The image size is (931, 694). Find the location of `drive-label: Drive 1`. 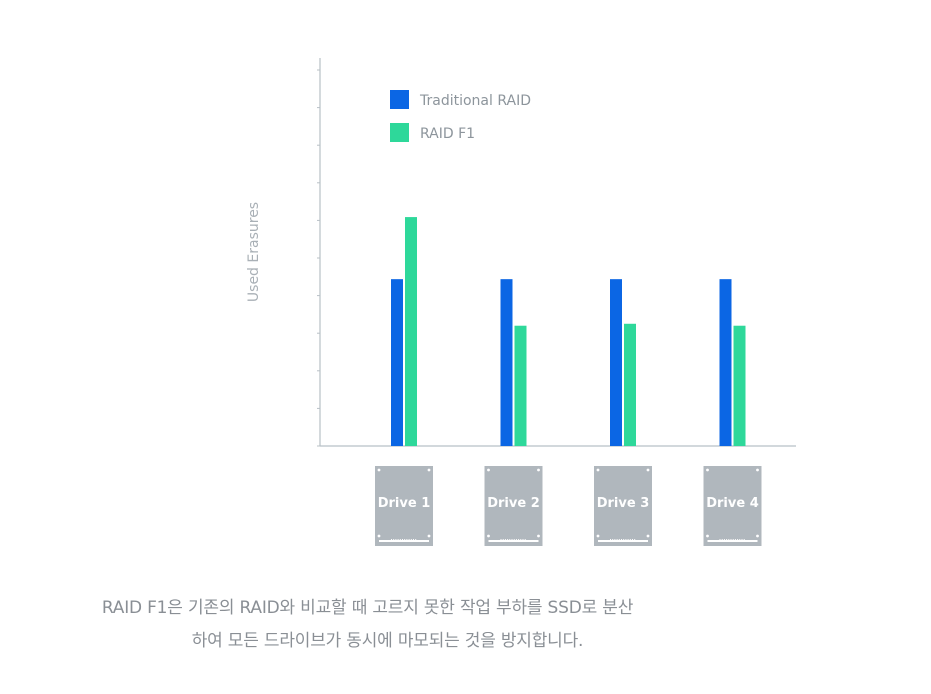

drive-label: Drive 1 is located at coordinates (404, 503).